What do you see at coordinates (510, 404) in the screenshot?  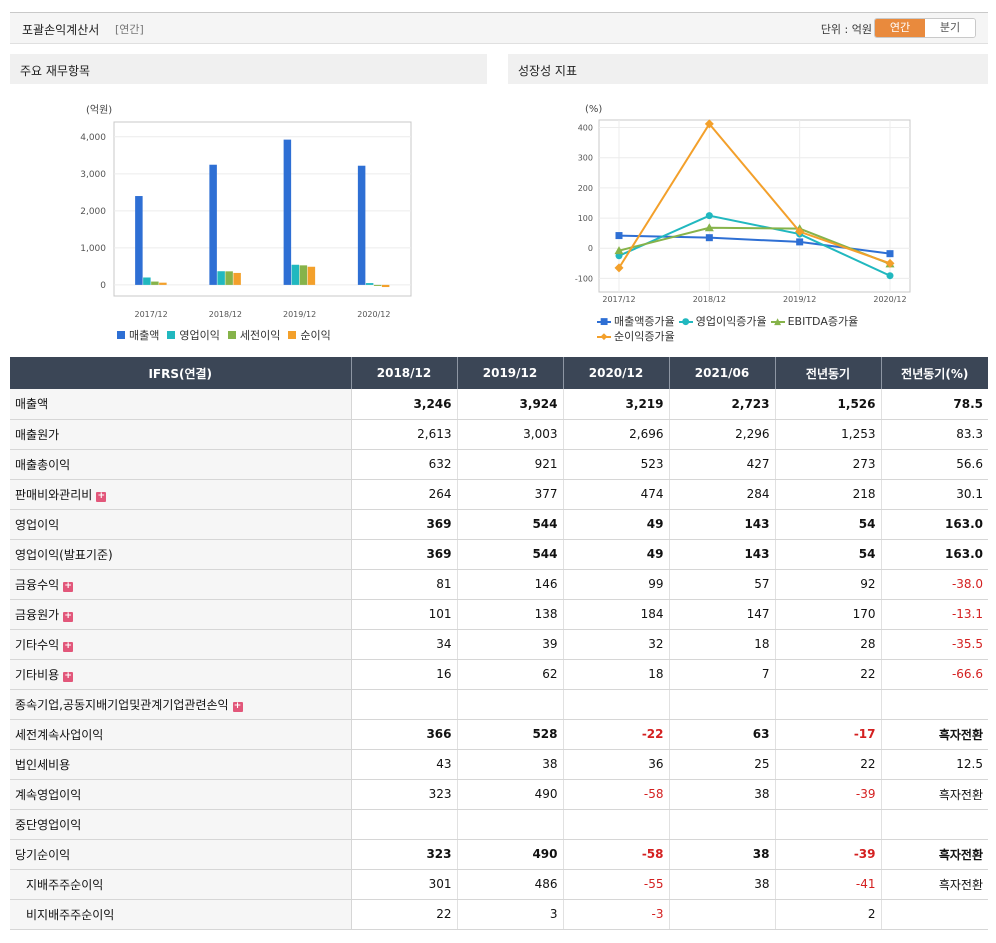 I see `value-cell: 3,924` at bounding box center [510, 404].